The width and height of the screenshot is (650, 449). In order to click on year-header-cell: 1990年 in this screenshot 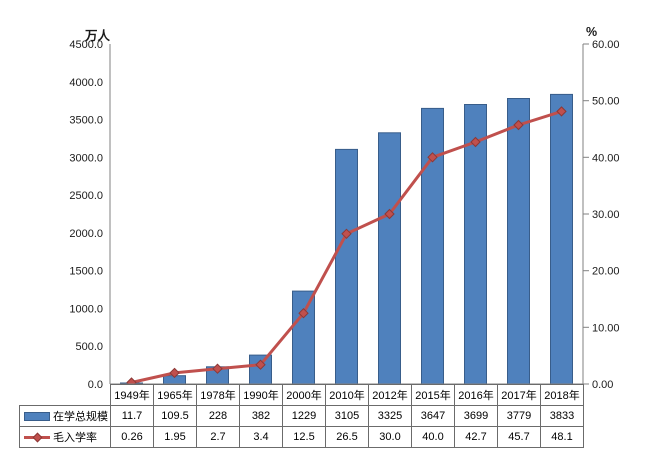, I will do `click(261, 395)`.